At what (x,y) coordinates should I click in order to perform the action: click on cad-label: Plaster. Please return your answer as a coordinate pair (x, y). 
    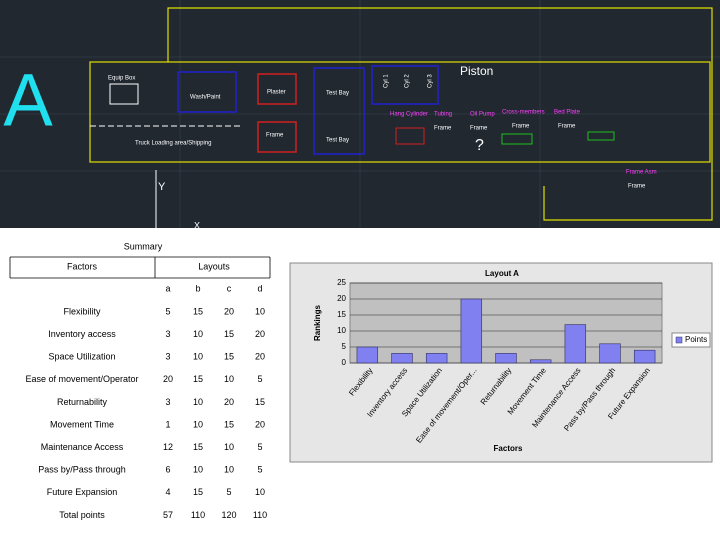
    Looking at the image, I should click on (276, 93).